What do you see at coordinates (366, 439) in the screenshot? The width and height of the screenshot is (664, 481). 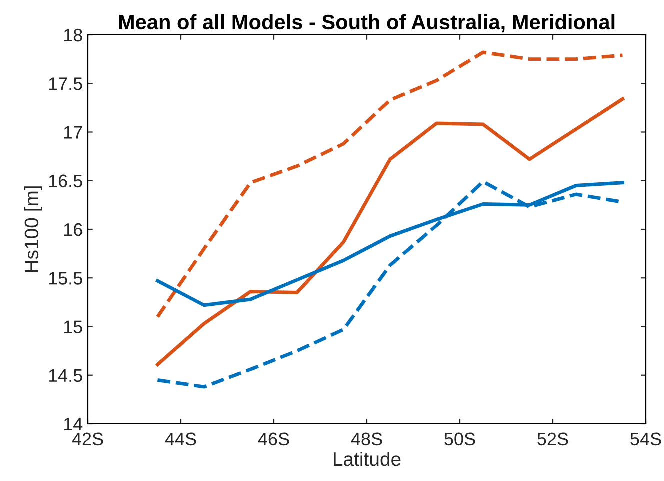 I see `x-tick-label: 48S` at bounding box center [366, 439].